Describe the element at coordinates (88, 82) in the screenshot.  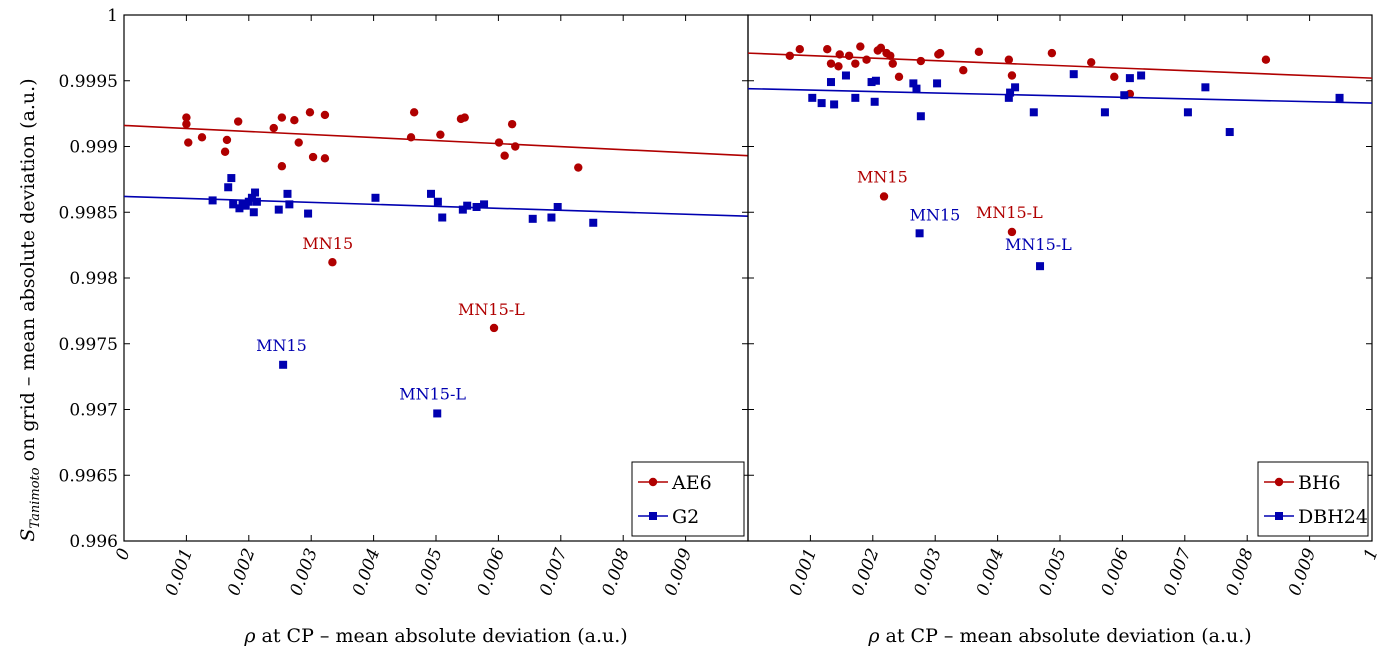
I see `y-tick-label: 0.9995` at that location.